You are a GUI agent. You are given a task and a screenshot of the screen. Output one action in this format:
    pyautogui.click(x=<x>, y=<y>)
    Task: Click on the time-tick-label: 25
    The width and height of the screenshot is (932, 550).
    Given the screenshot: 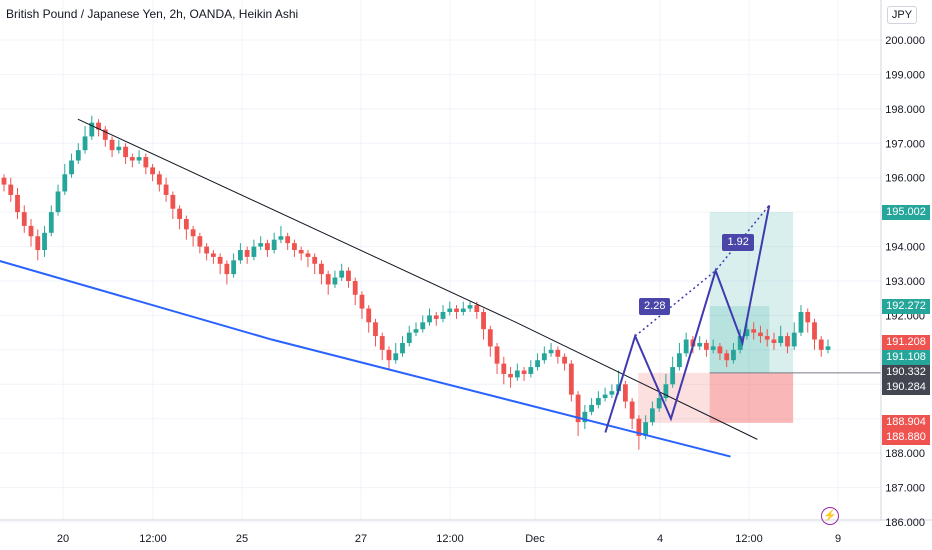 What is the action you would take?
    pyautogui.click(x=242, y=539)
    